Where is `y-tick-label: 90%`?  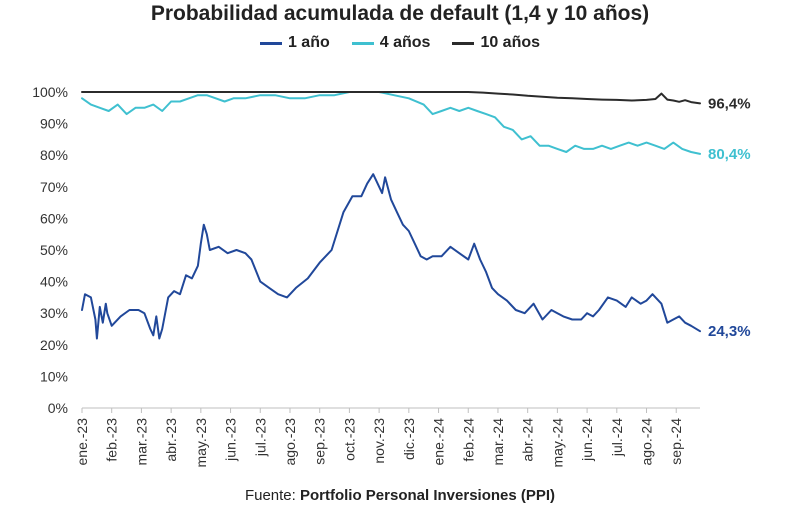 y-tick-label: 90% is located at coordinates (54, 124).